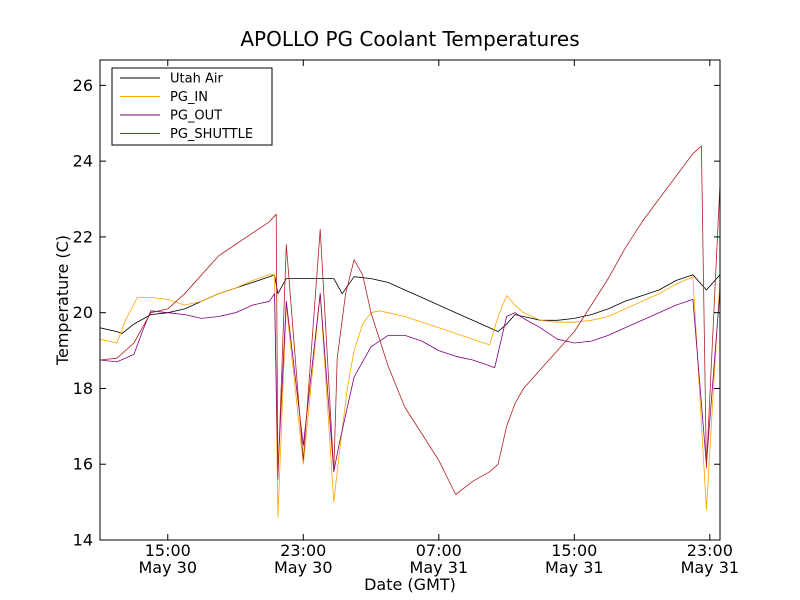 This screenshot has width=800, height=600. What do you see at coordinates (83, 540) in the screenshot?
I see `y-tick-label: 14` at bounding box center [83, 540].